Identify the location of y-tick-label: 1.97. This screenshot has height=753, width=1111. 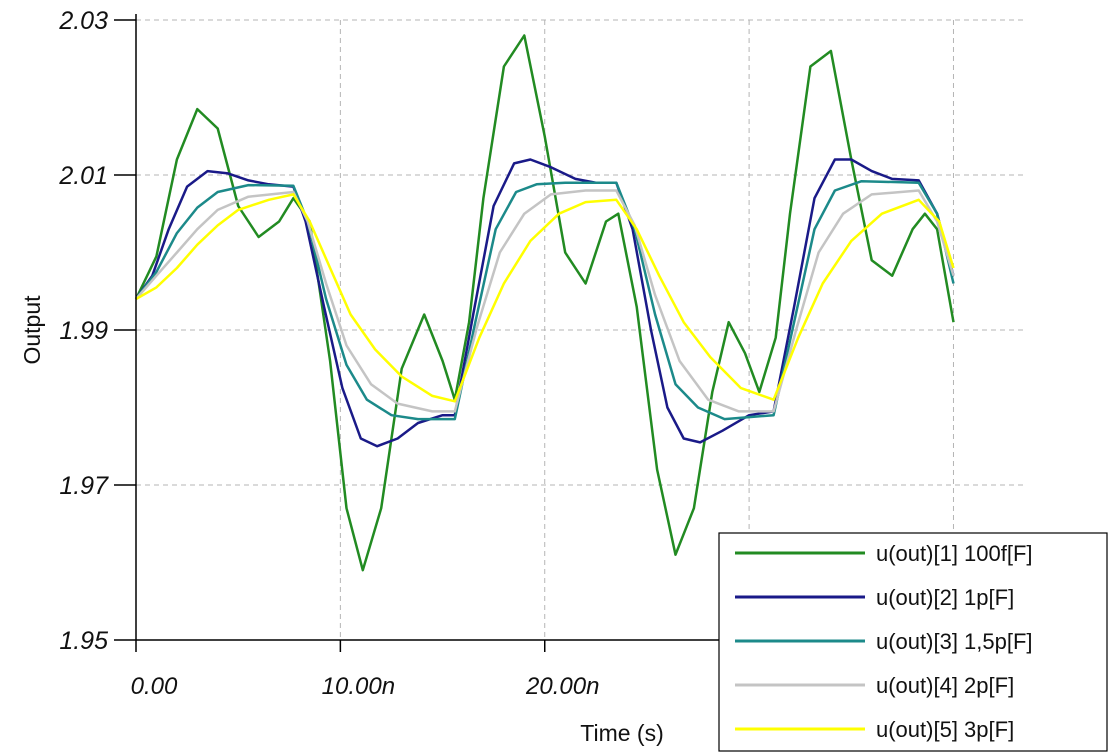
(84, 486).